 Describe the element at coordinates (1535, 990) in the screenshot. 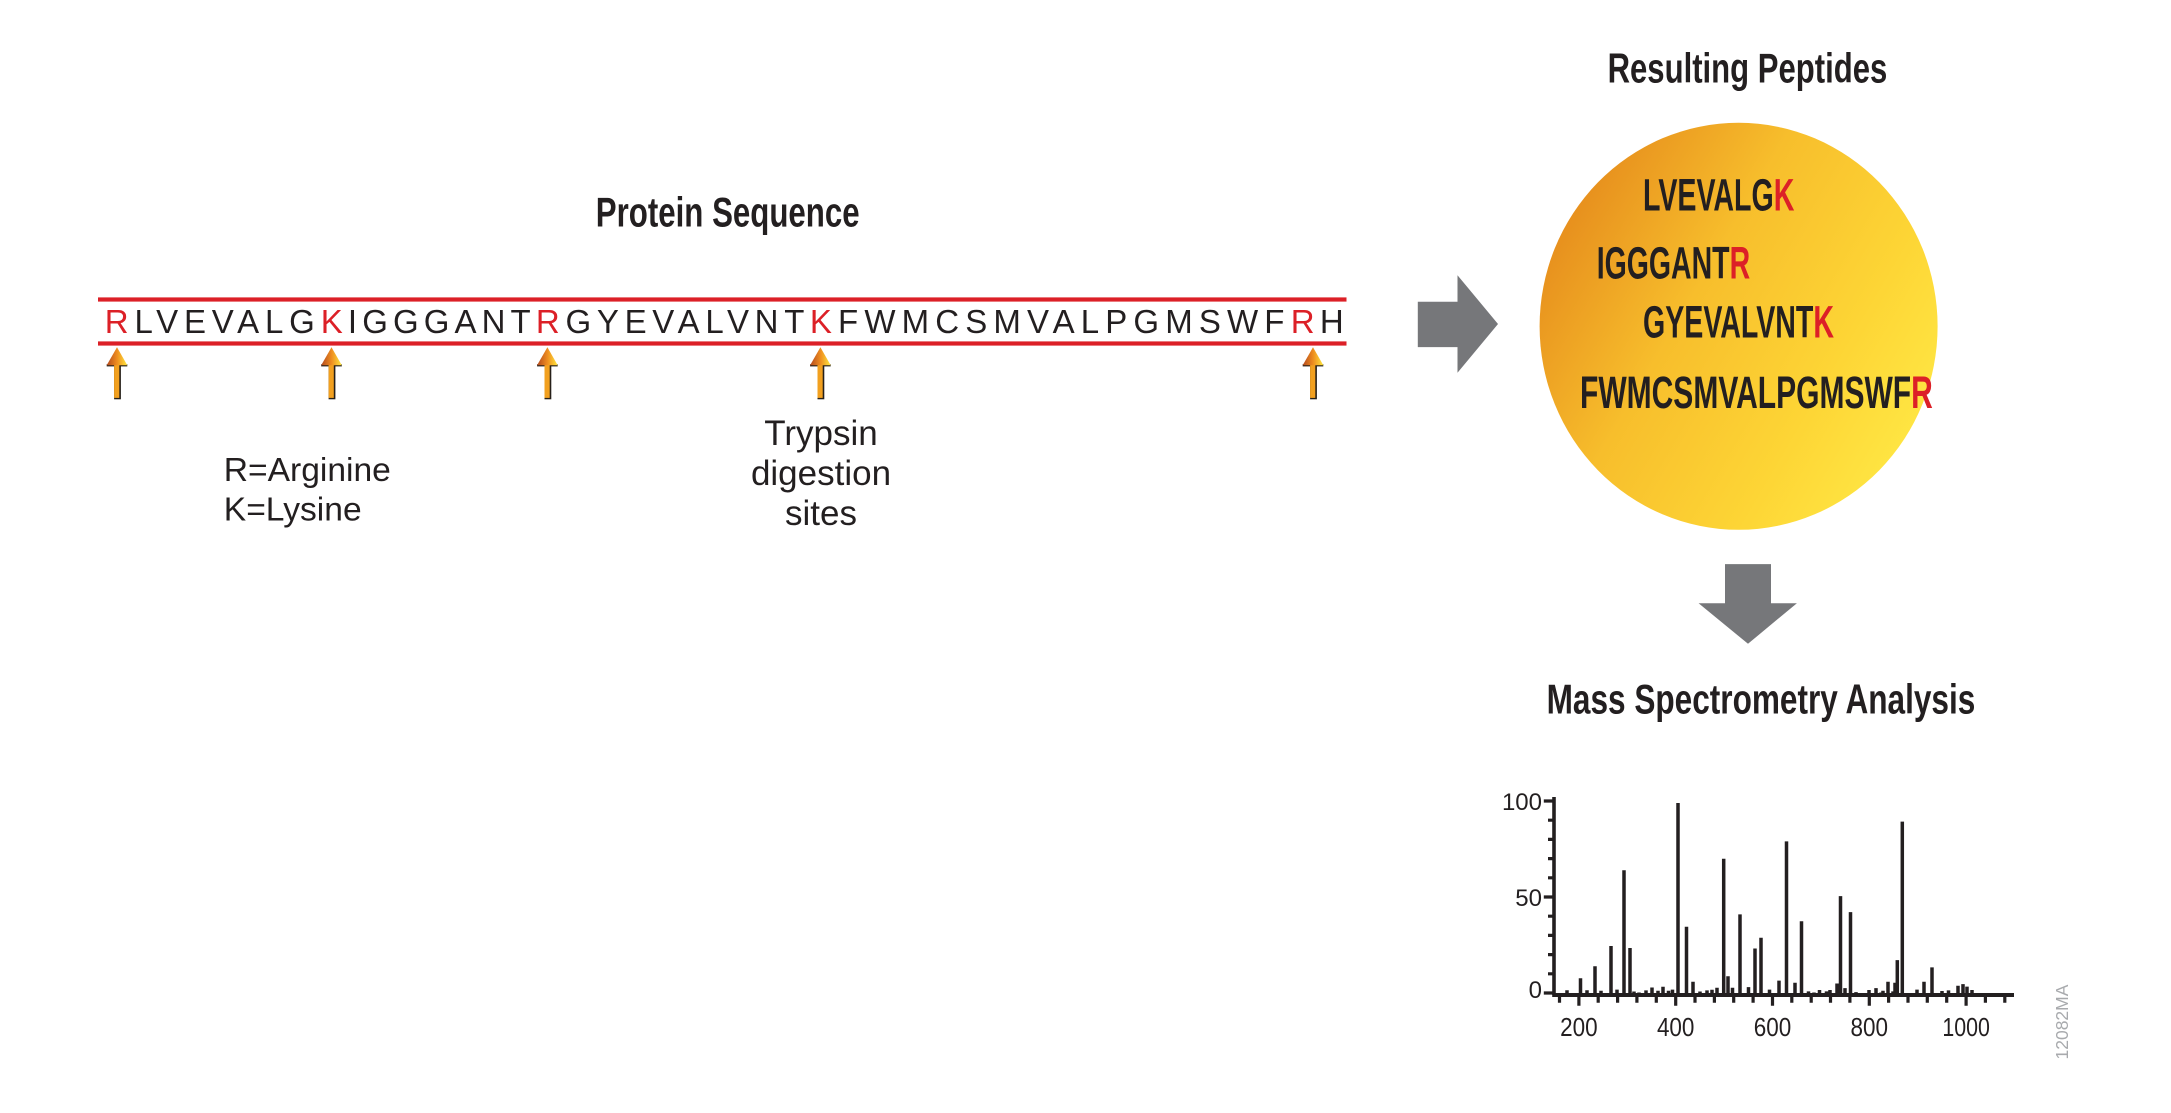

I see `svg-text: 0` at that location.